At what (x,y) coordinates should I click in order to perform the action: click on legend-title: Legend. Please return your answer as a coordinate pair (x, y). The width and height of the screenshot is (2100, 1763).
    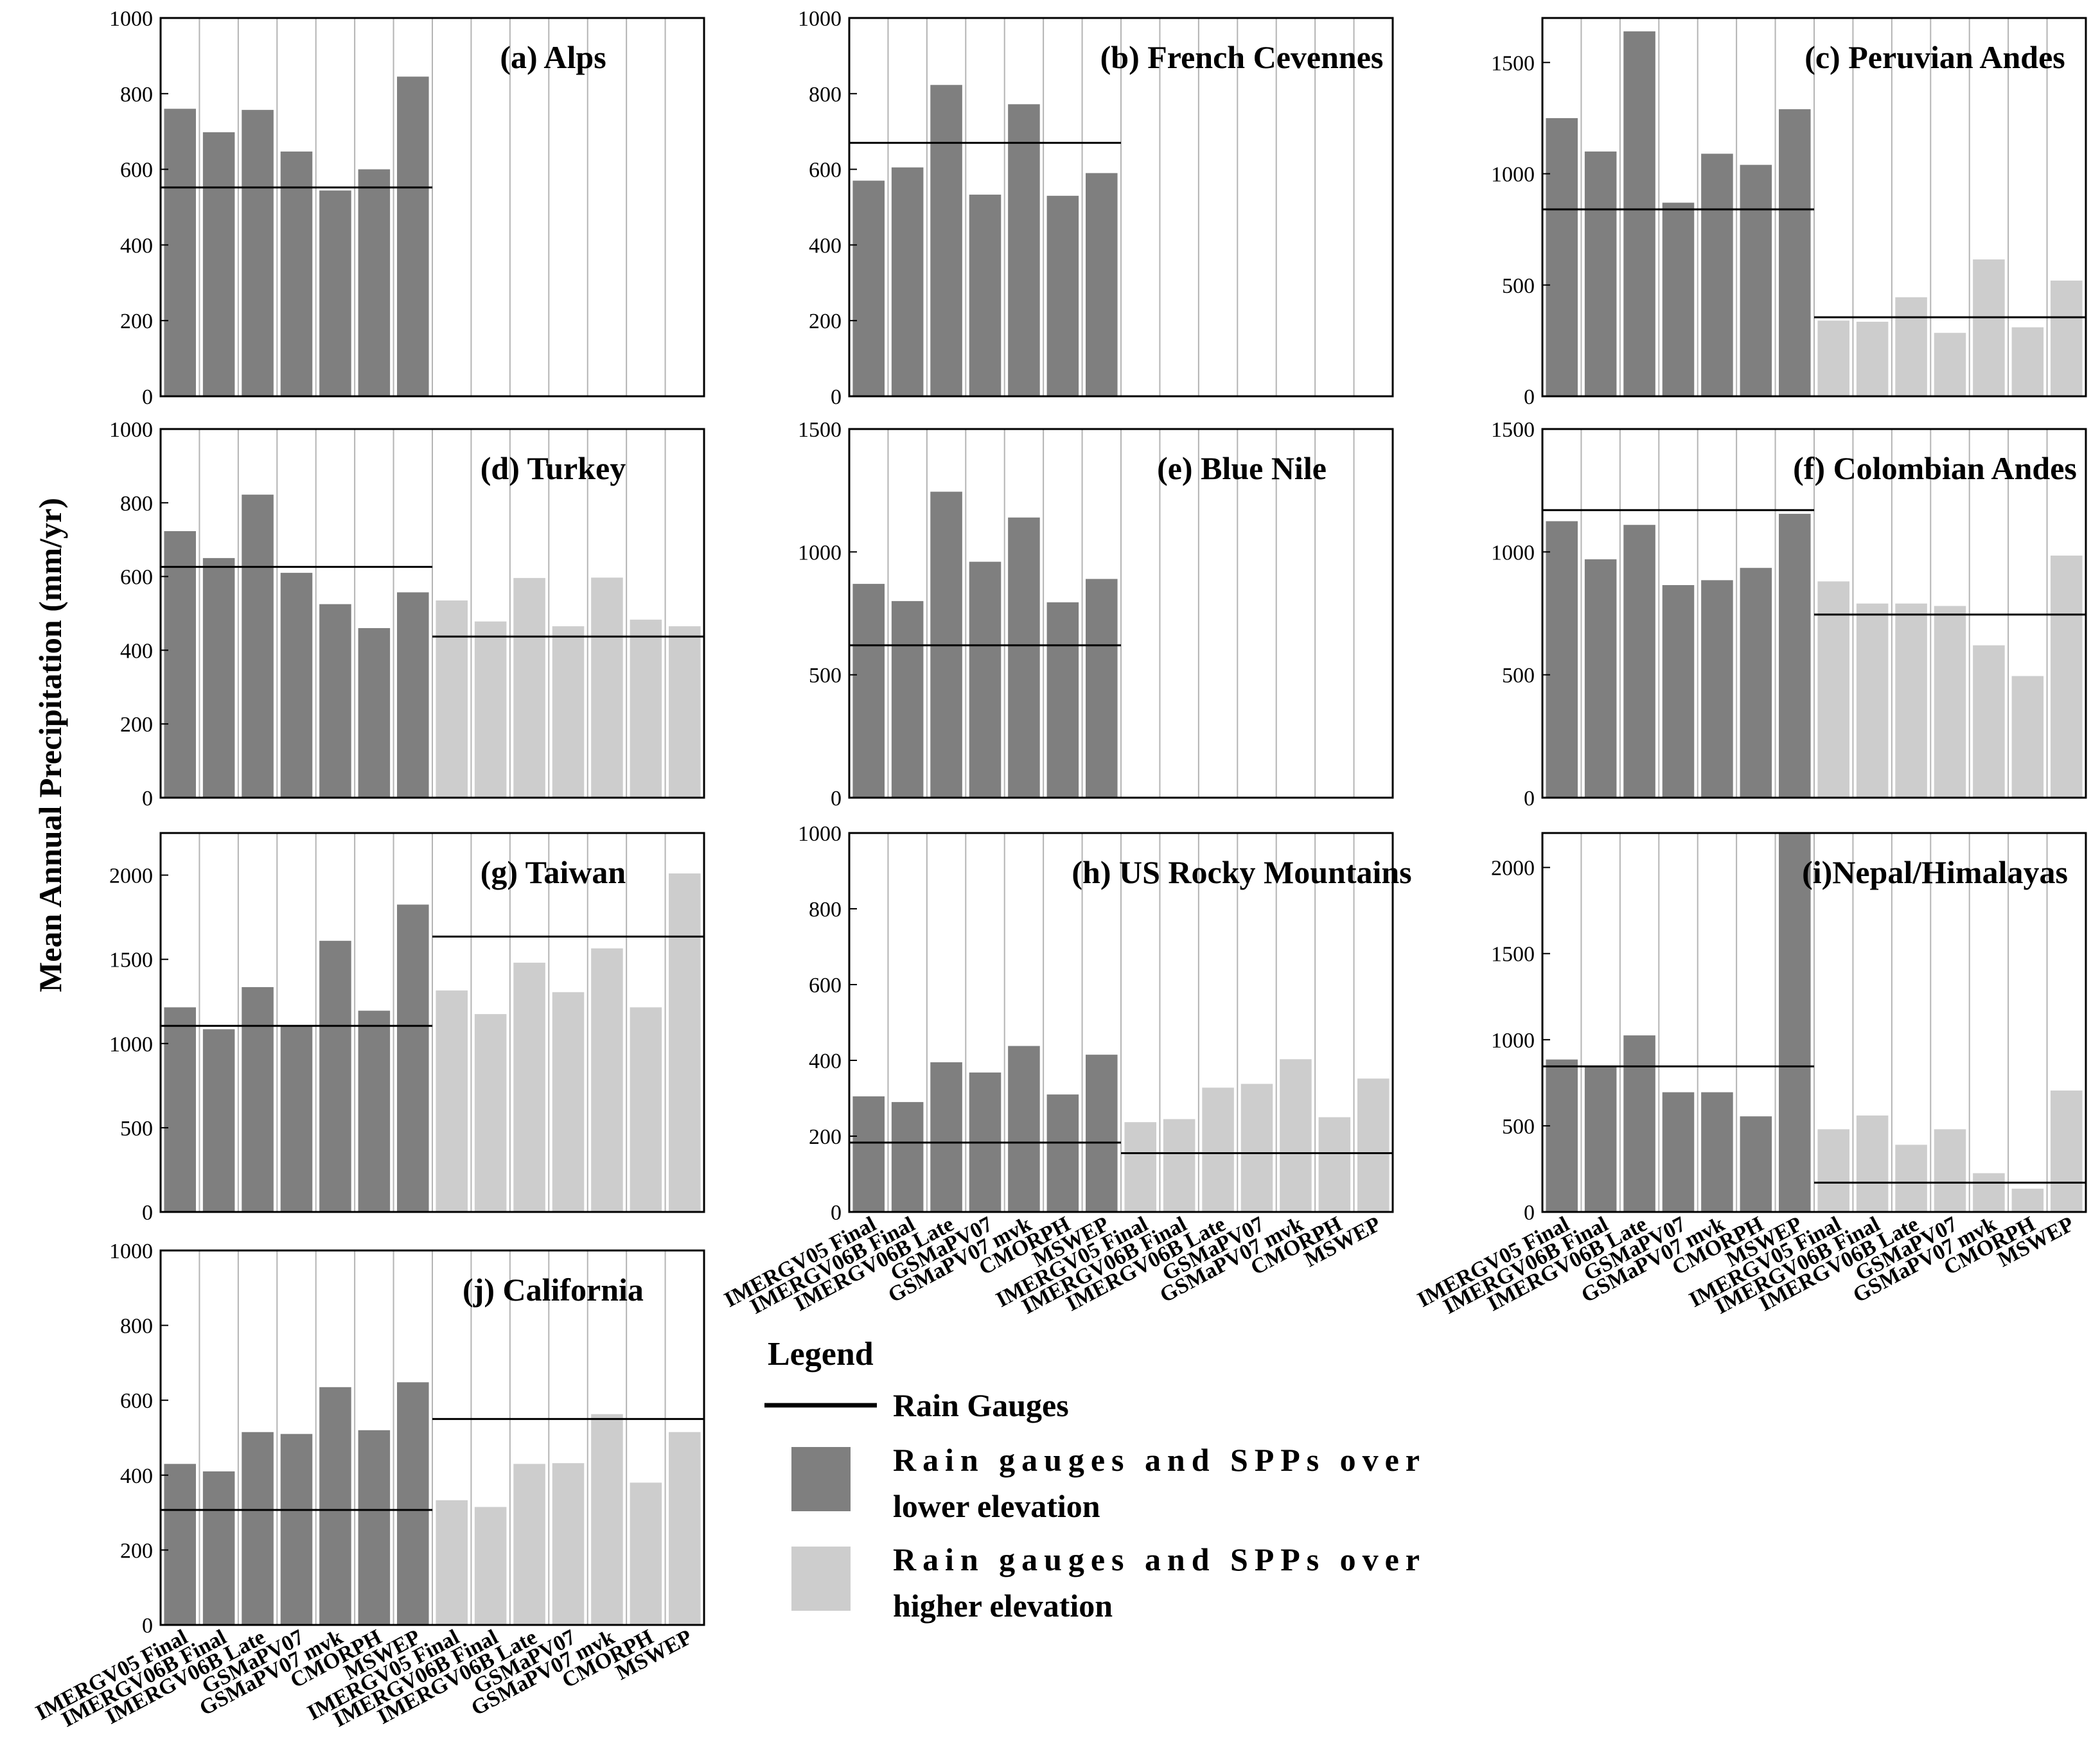
    Looking at the image, I should click on (821, 1354).